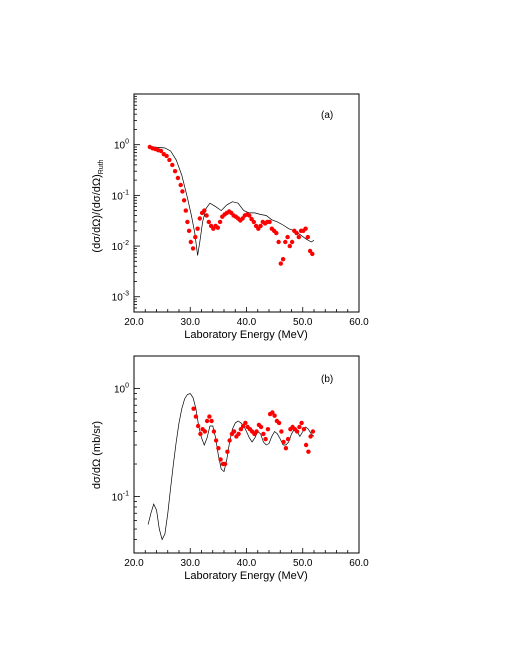 This screenshot has width=518, height=670. What do you see at coordinates (101, 166) in the screenshot?
I see `y-axis-label-a-sub: Ruth` at bounding box center [101, 166].